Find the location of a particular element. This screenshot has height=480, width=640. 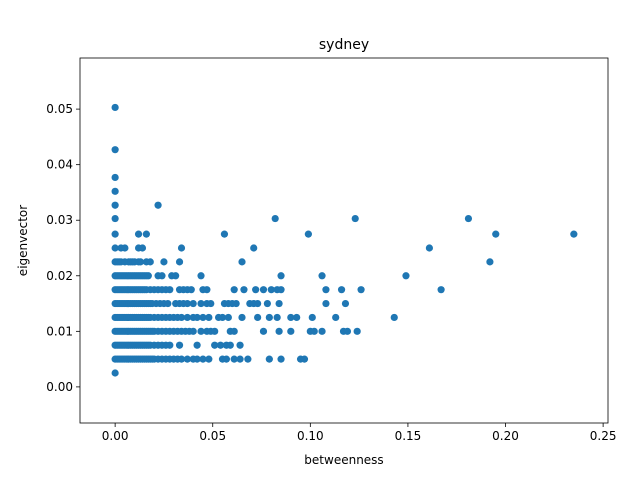

x-axis-label: betweenness is located at coordinates (343, 460).